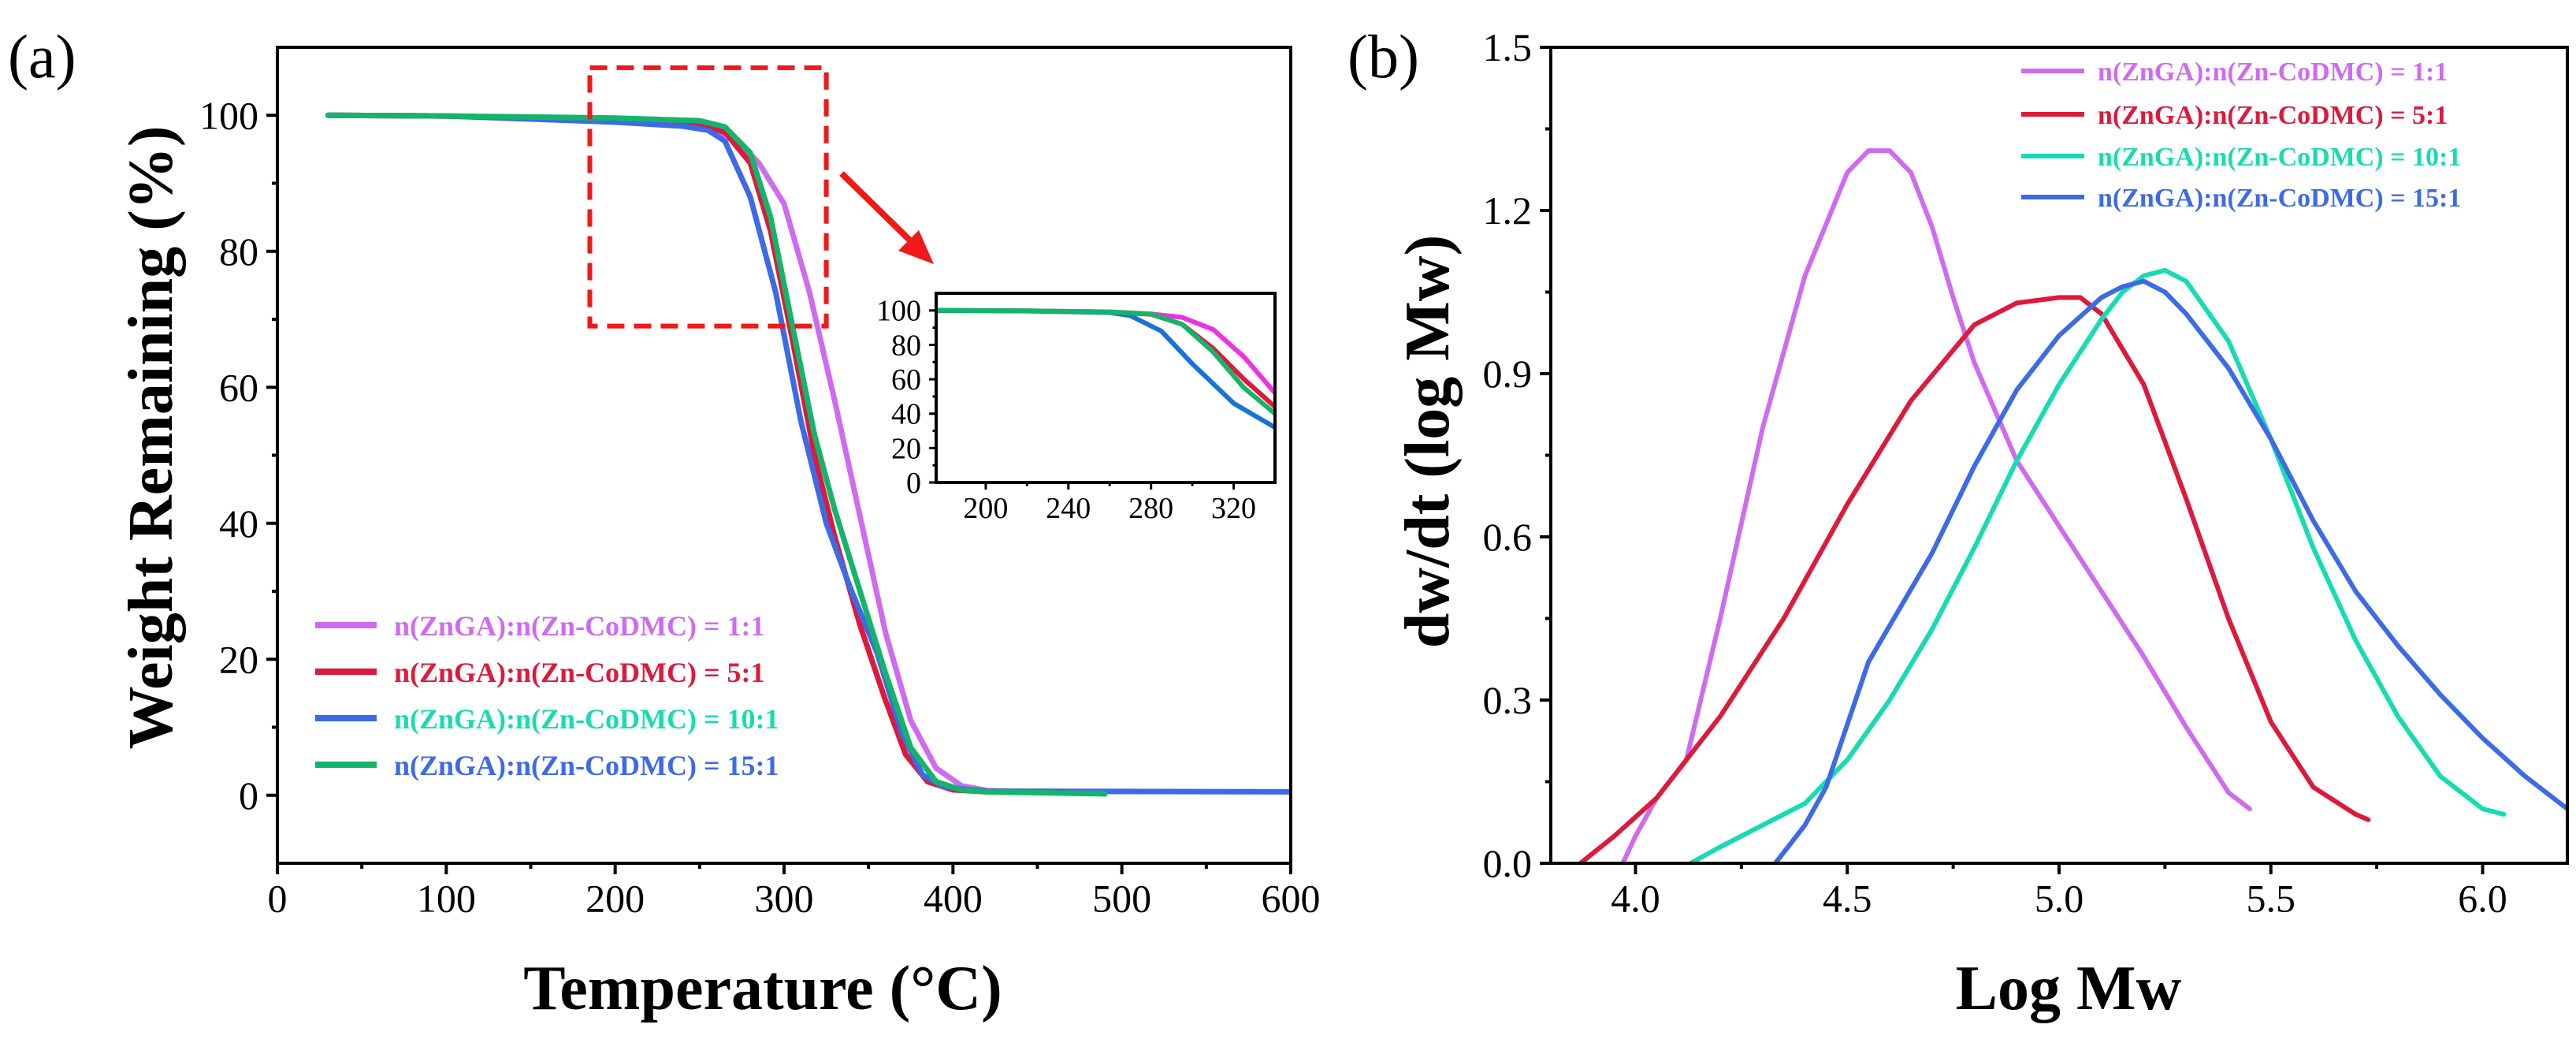 This screenshot has width=2576, height=1043. I want to click on a-ytick-label-5: 100, so click(228, 115).